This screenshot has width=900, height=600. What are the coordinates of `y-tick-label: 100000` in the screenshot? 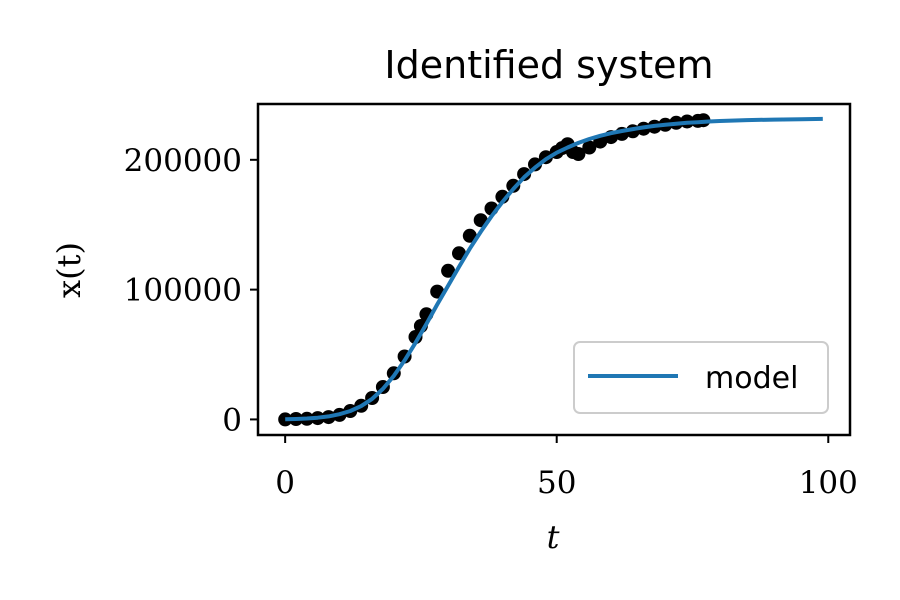 It's located at (183, 291).